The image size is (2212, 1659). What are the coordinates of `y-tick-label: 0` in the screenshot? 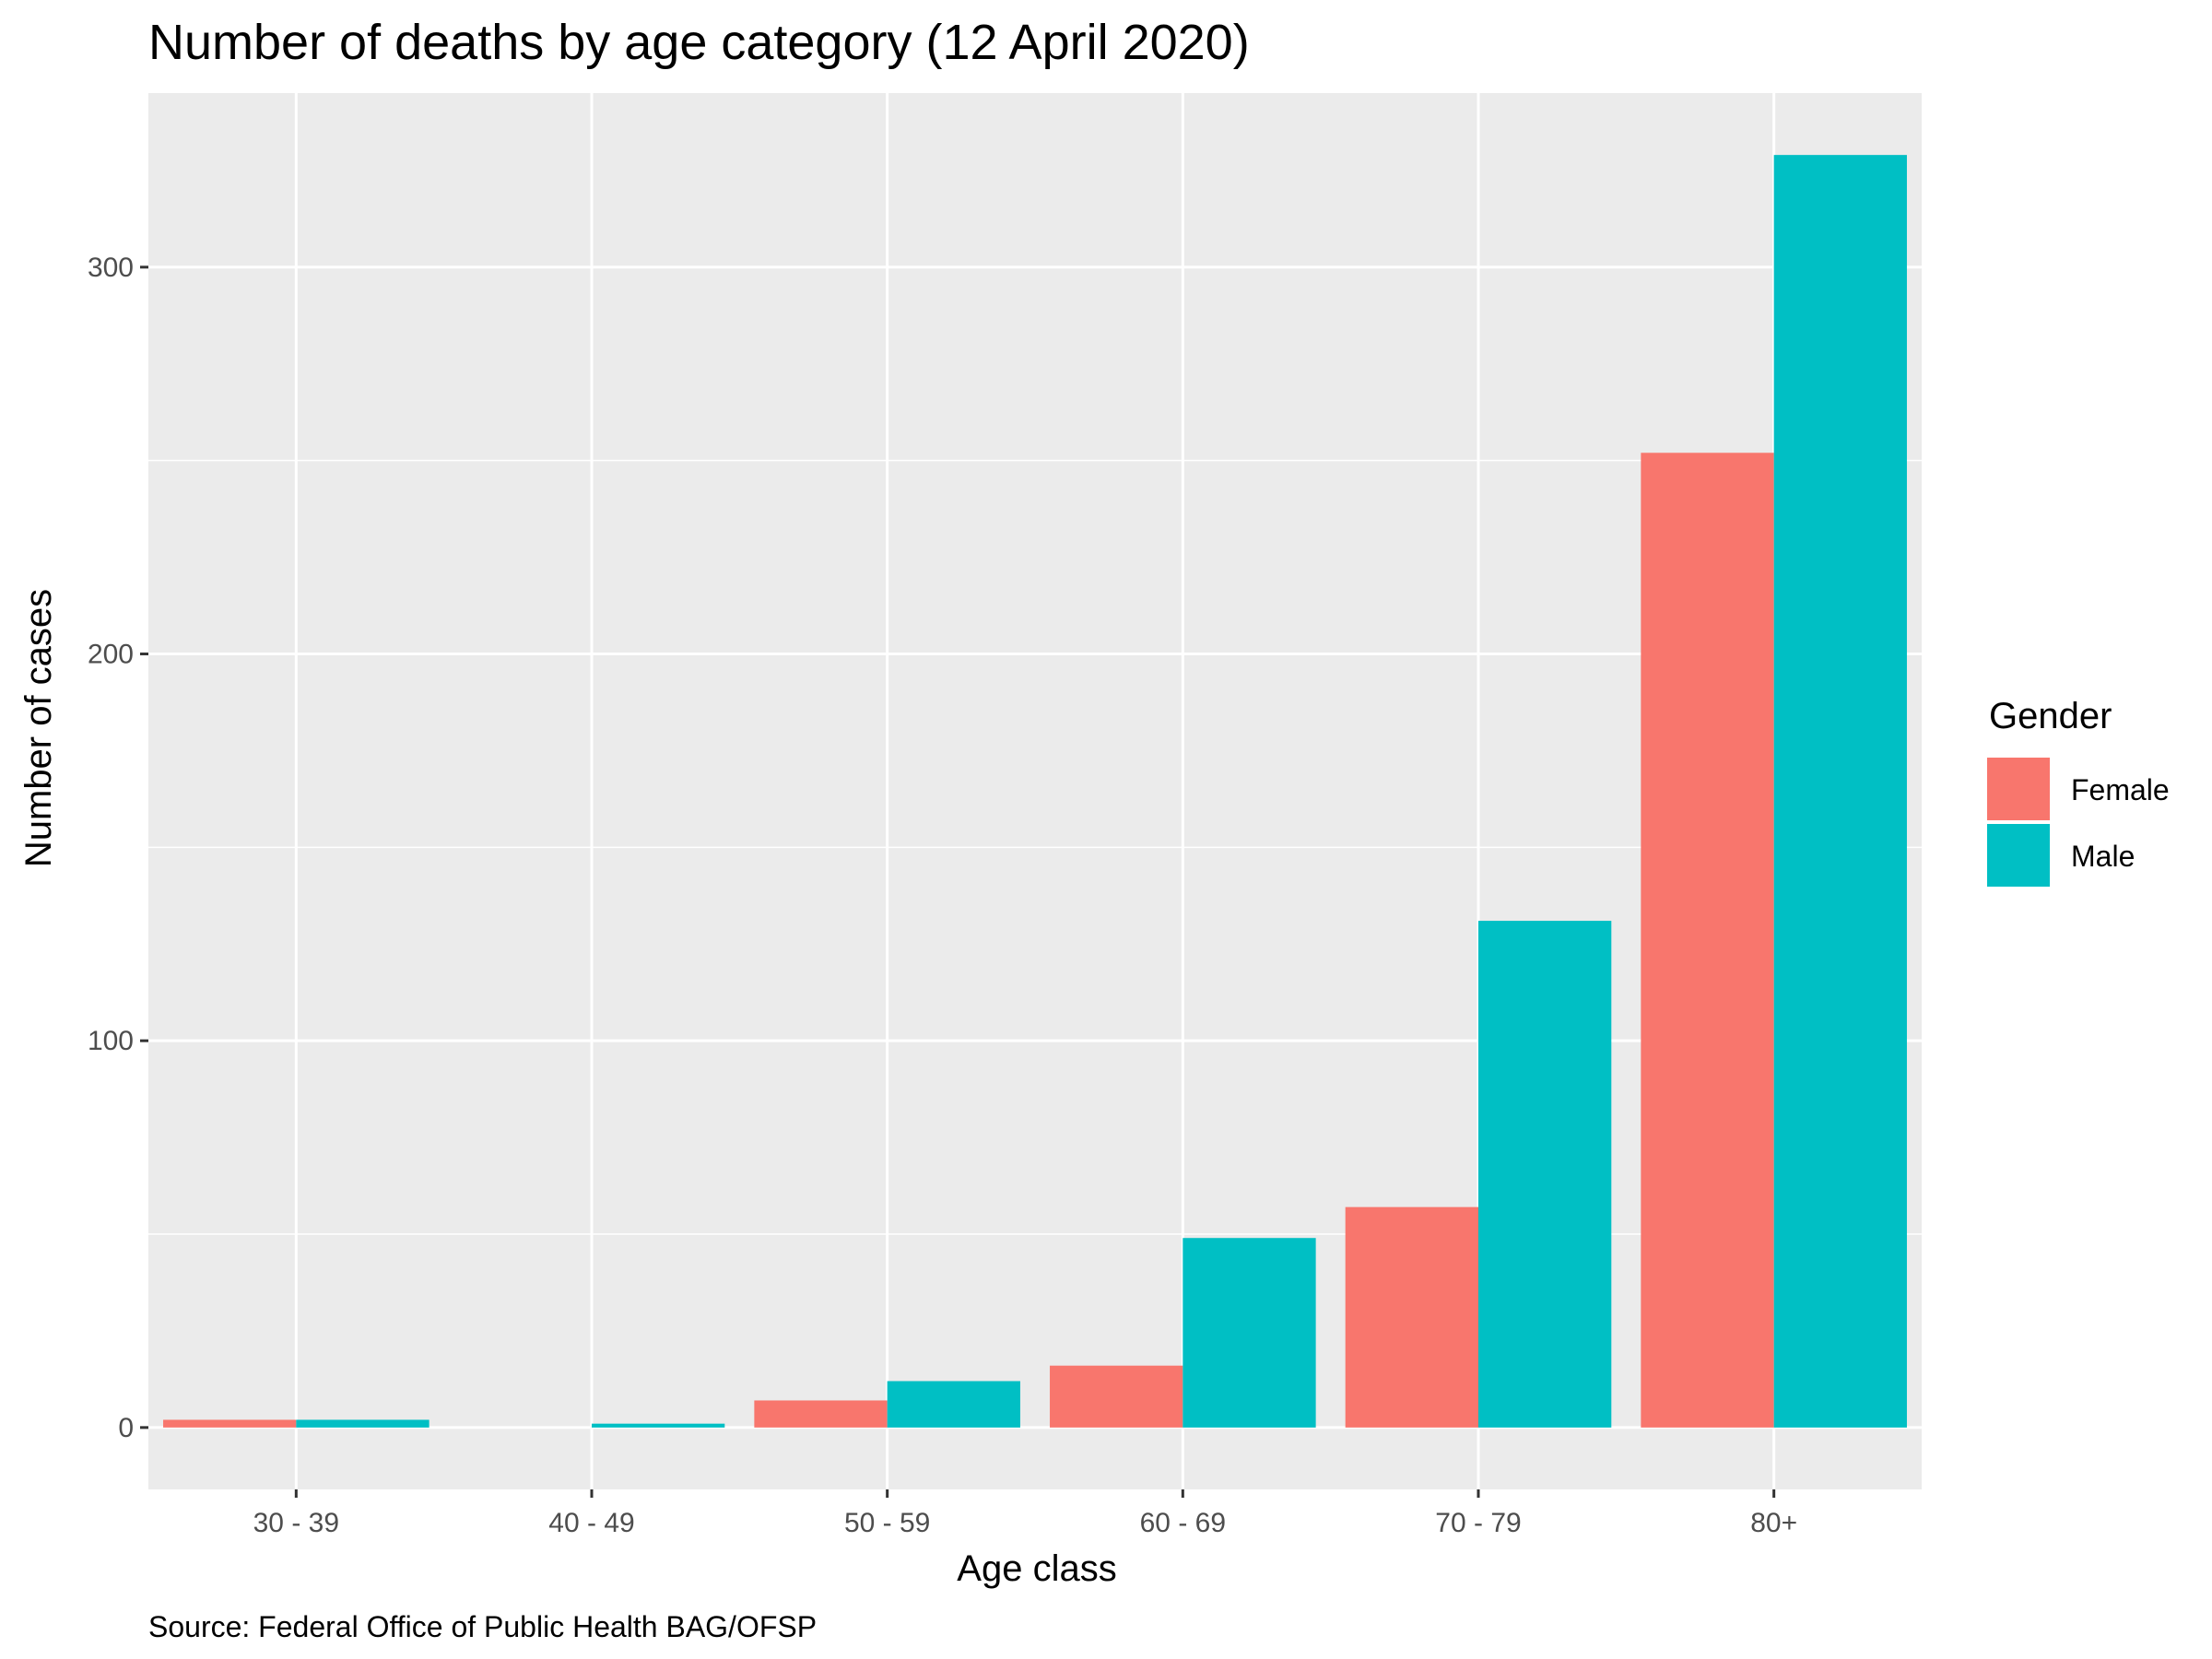 It's located at (126, 1428).